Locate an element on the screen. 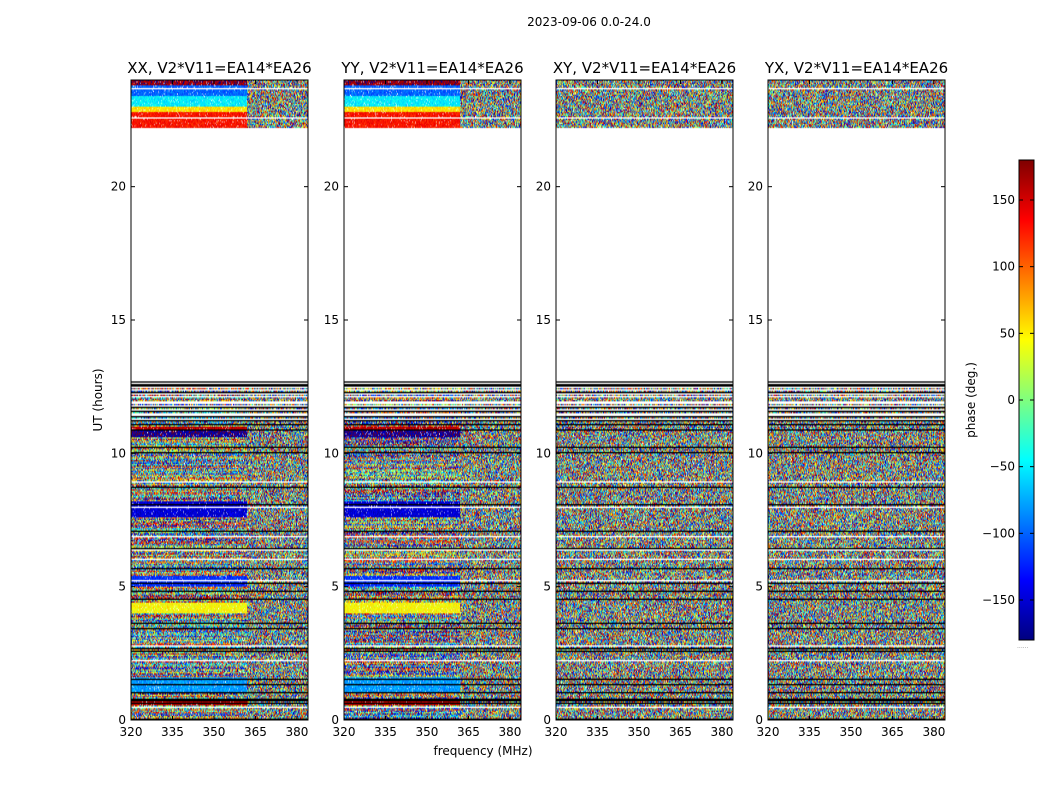  panel-0-frame is located at coordinates (219, 400).